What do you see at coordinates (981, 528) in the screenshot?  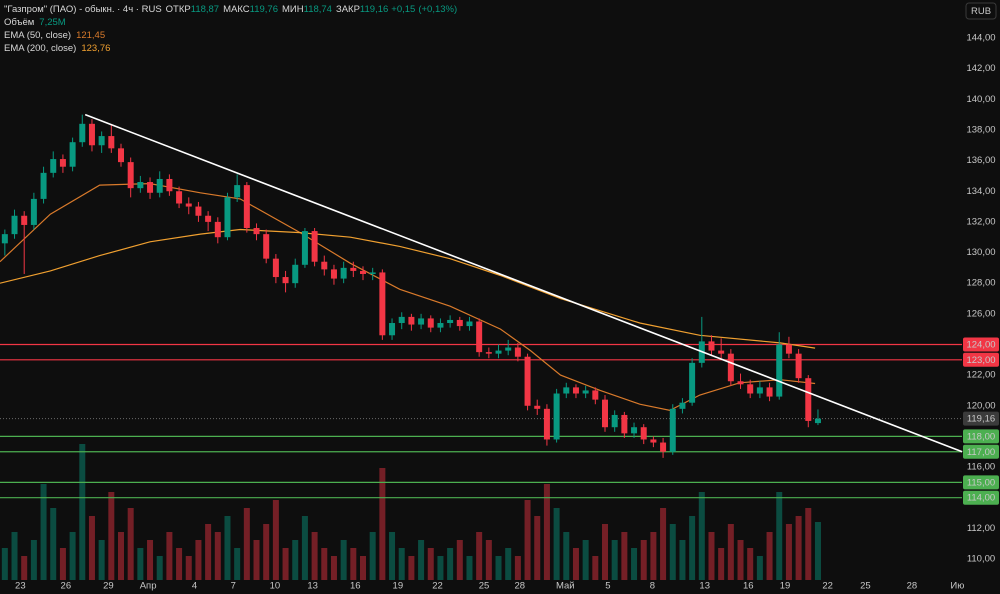 I see `y-tick-label: 112,00` at bounding box center [981, 528].